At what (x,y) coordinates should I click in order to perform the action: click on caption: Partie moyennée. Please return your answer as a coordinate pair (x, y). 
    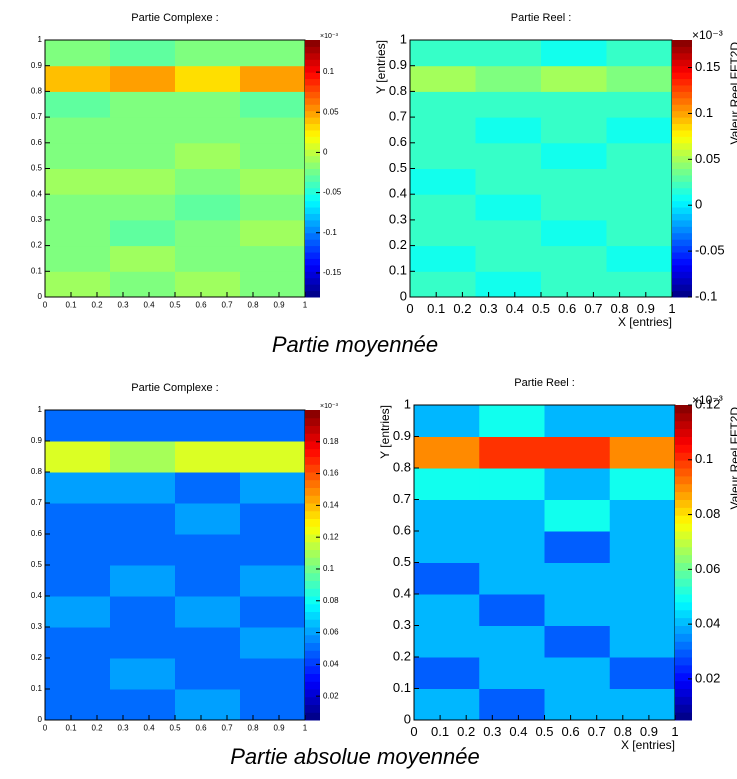
    Looking at the image, I should click on (355, 344).